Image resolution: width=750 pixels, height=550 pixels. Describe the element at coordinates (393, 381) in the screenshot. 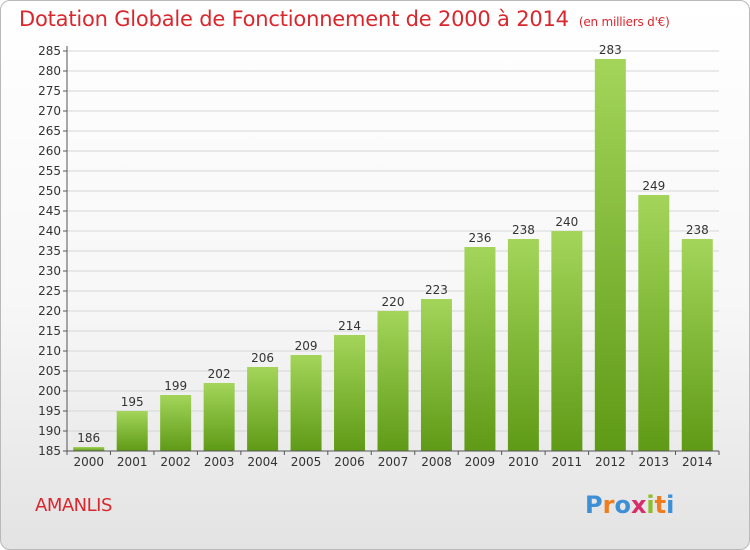

I see `bar-2007` at that location.